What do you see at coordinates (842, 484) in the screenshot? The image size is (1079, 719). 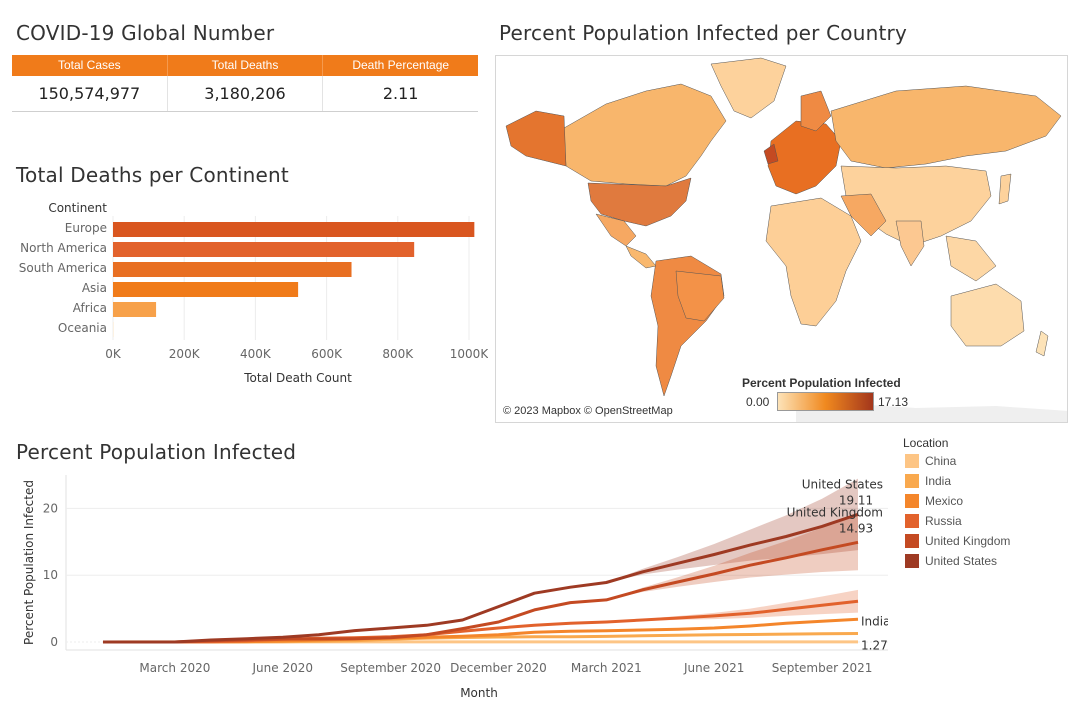 I see `annotation-label-united-states: United States` at bounding box center [842, 484].